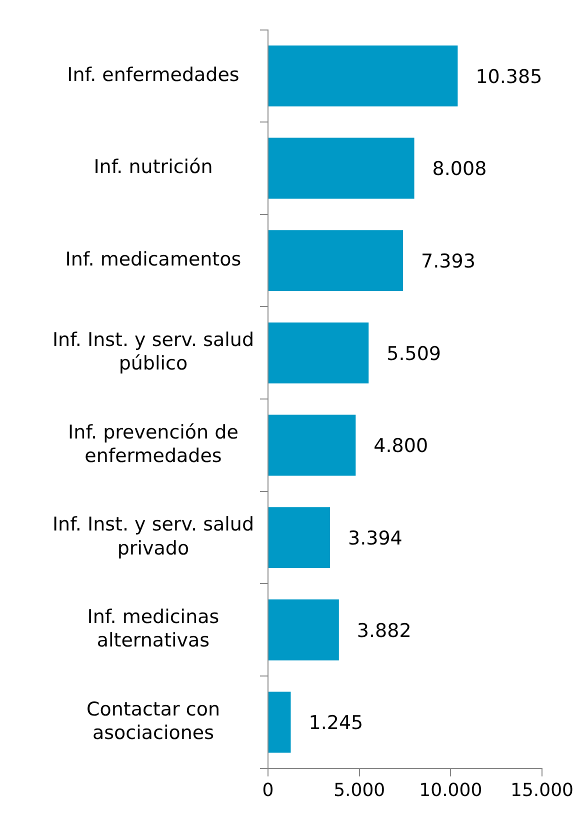 Image resolution: width=586 pixels, height=814 pixels. What do you see at coordinates (153, 259) in the screenshot?
I see `y-tick-label: Inf. medicamentos` at bounding box center [153, 259].